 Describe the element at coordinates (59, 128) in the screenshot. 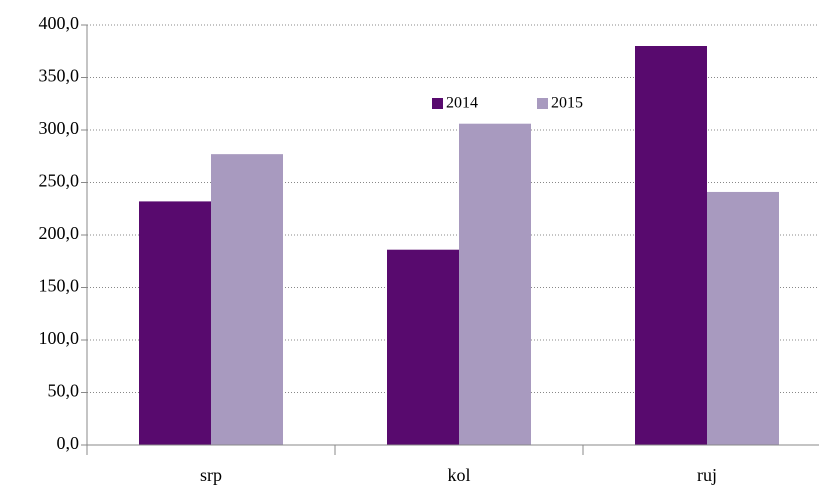

I see `y-tick-label: 300,0` at that location.